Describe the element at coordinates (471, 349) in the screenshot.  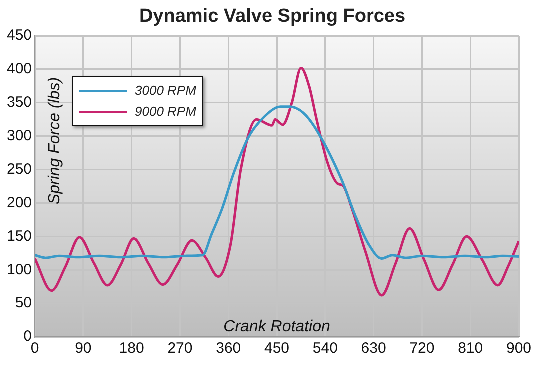
I see `x-tick-label: 810` at that location.